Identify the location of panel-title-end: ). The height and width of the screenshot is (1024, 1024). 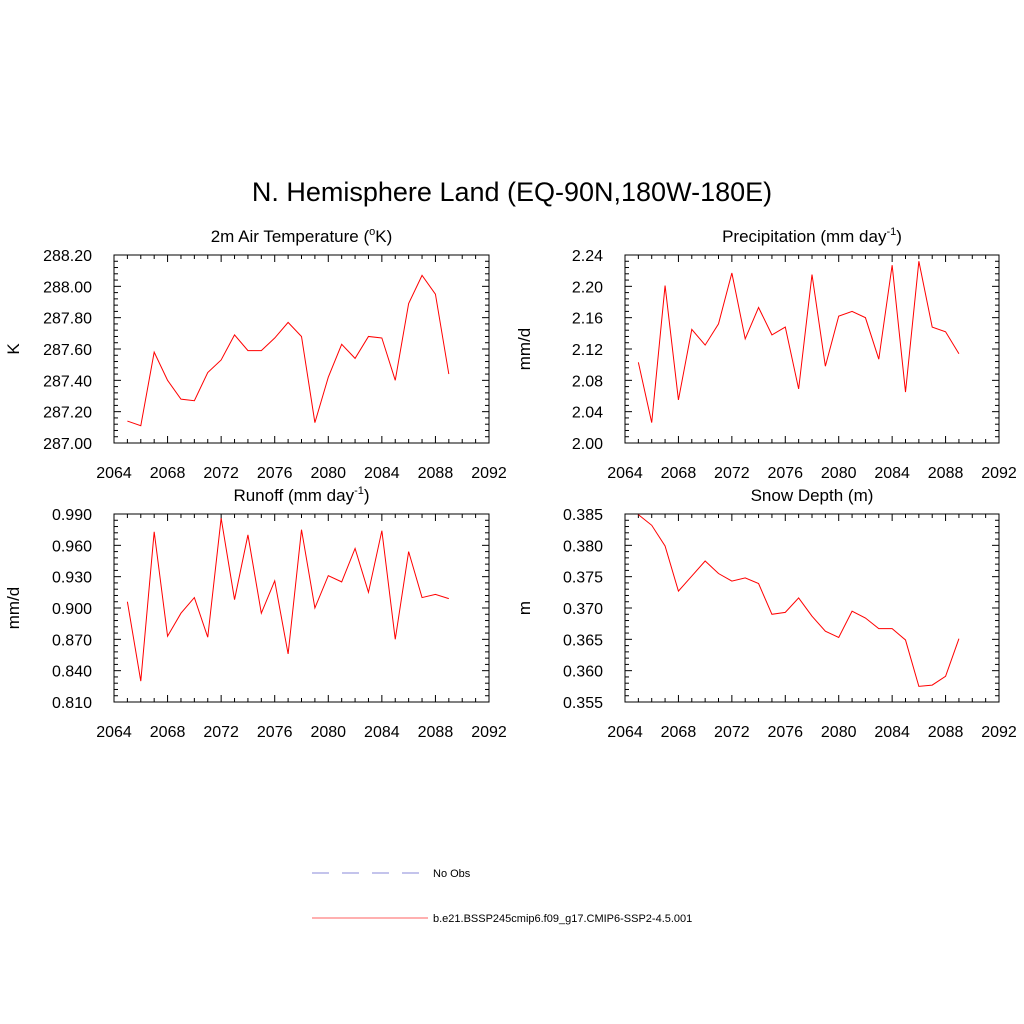
(367, 495).